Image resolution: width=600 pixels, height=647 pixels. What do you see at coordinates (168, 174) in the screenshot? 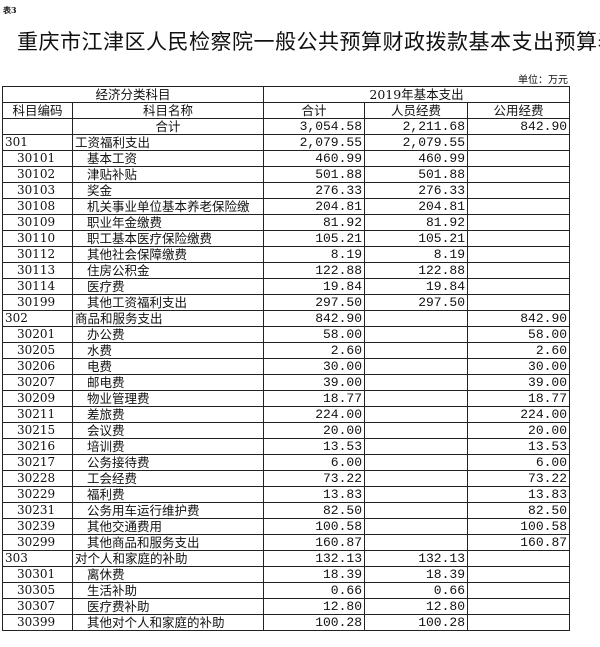
I see `row-name: 津贴补贴` at bounding box center [168, 174].